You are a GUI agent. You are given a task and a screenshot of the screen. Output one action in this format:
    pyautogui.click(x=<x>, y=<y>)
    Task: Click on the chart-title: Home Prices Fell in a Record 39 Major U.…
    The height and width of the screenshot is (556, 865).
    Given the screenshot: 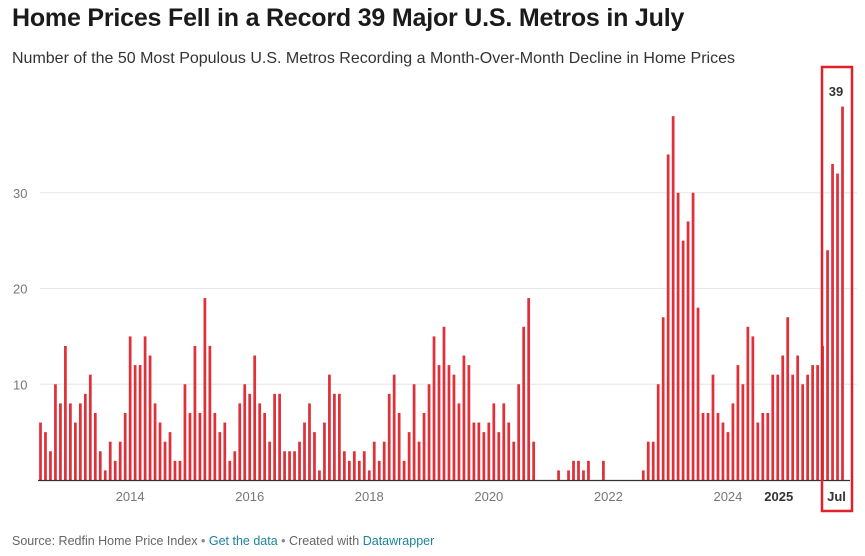 What is the action you would take?
    pyautogui.click(x=348, y=18)
    